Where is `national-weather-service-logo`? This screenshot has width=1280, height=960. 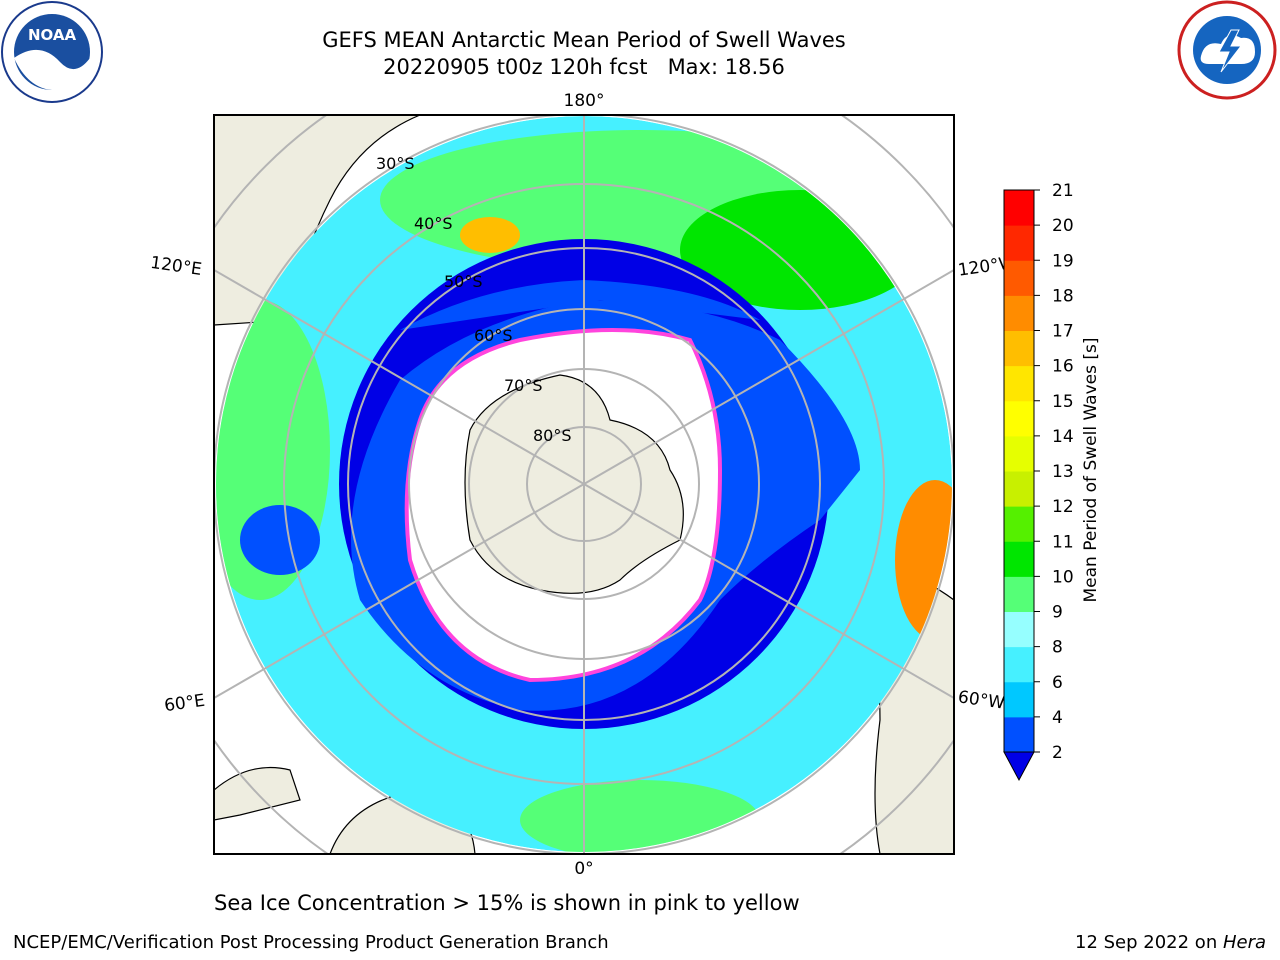 national-weather-service-logo is located at coordinates (1227, 50).